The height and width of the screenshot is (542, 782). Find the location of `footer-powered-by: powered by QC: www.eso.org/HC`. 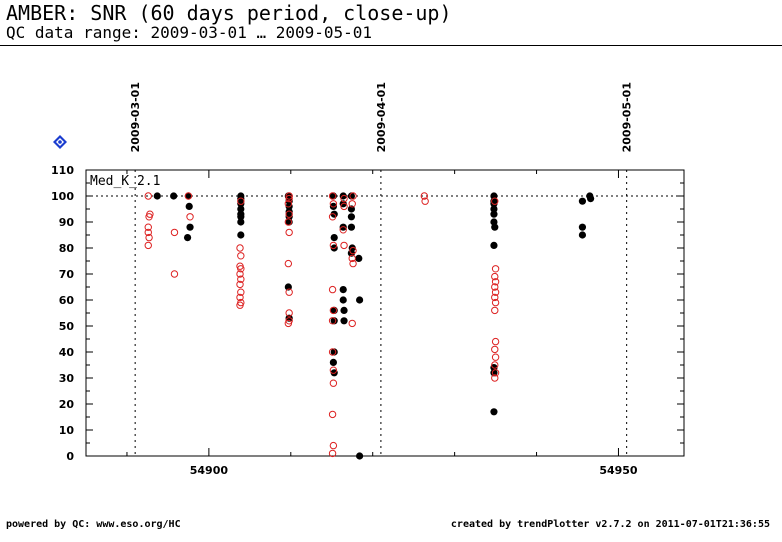

footer-powered-by: powered by QC: www.eso.org/HC is located at coordinates (93, 524).